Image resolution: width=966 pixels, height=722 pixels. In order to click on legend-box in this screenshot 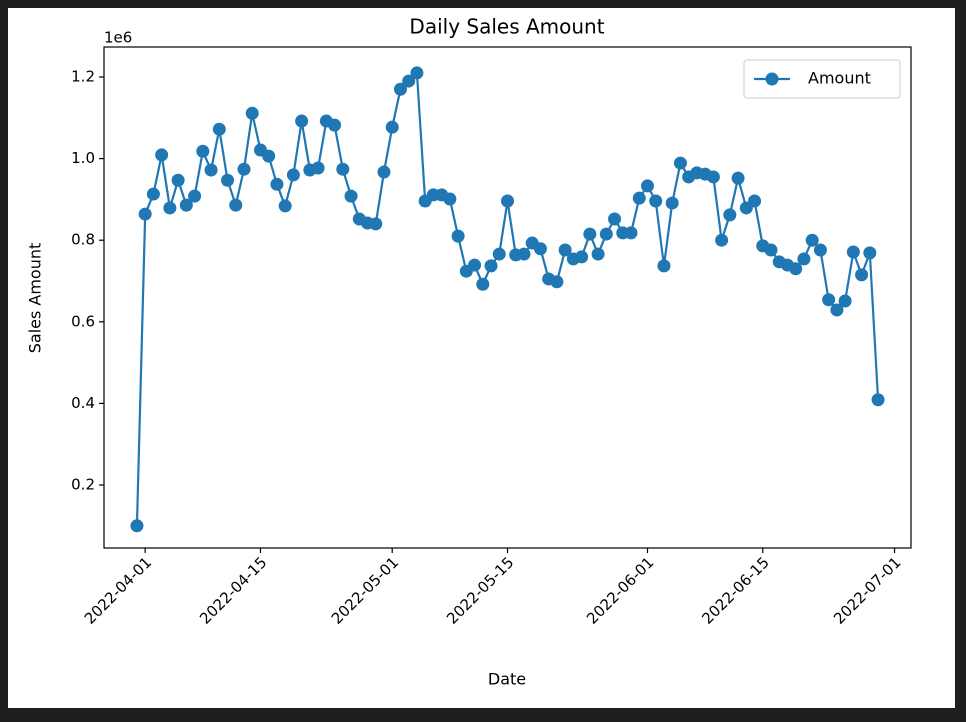, I will do `click(822, 79)`.